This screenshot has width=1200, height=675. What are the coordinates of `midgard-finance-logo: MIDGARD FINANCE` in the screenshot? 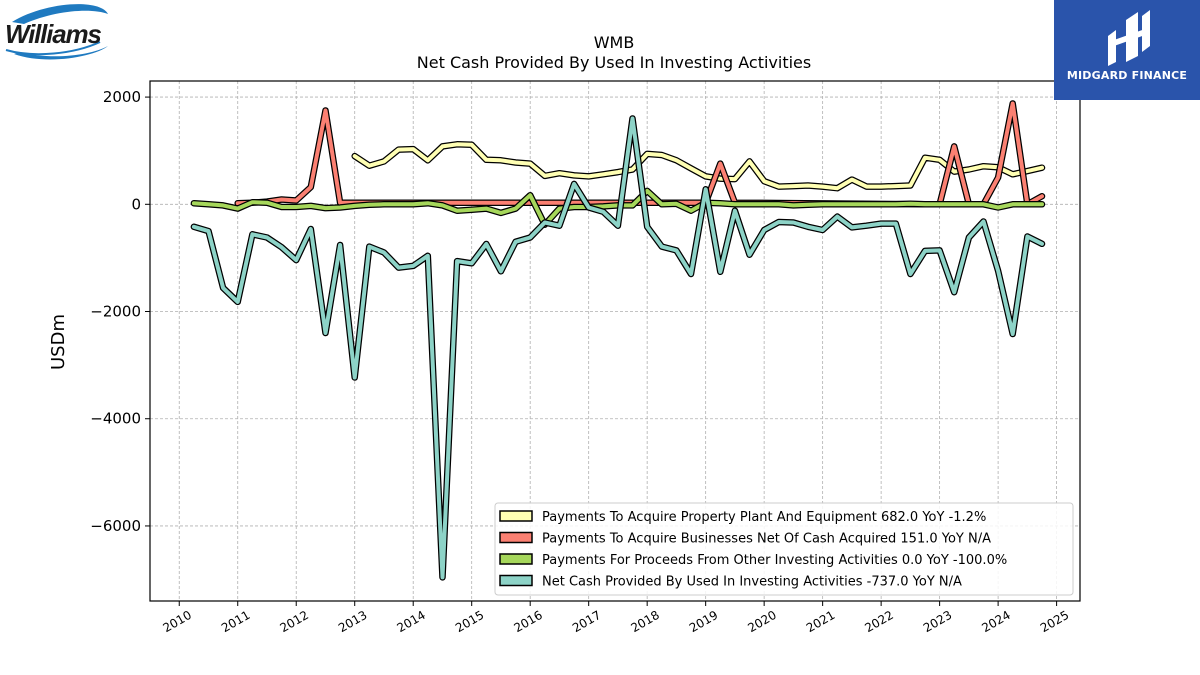 It's located at (1127, 50).